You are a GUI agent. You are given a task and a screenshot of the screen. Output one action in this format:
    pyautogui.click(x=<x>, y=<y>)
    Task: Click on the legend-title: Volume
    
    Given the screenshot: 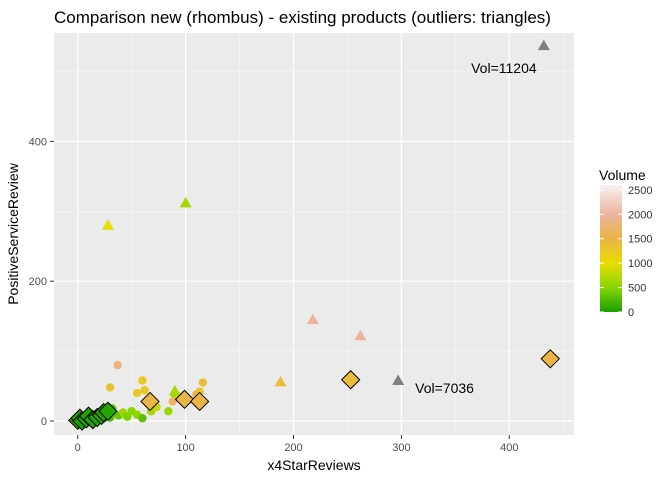 What is the action you would take?
    pyautogui.click(x=622, y=175)
    